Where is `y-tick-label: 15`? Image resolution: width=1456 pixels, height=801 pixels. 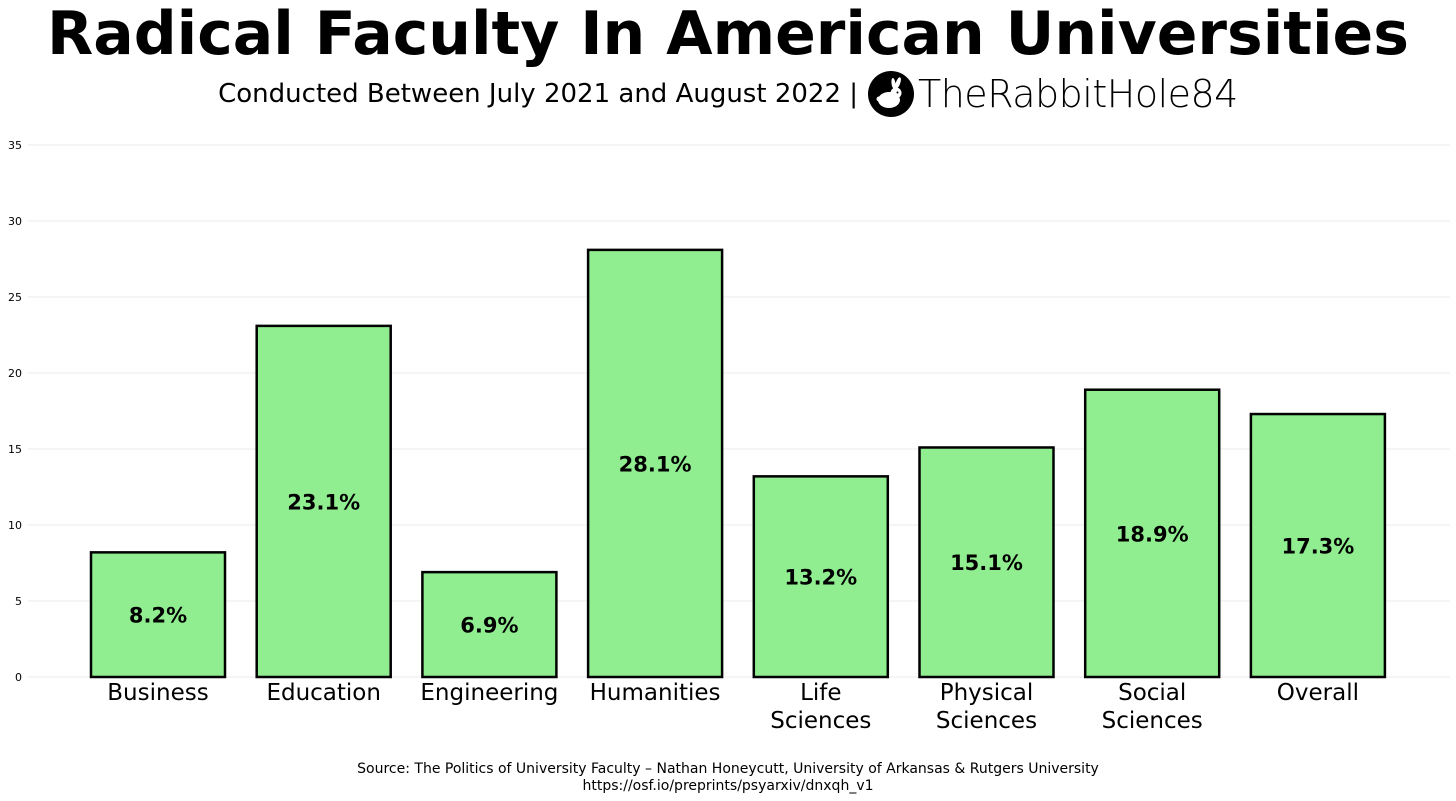
y-tick-label: 15 is located at coordinates (15, 449).